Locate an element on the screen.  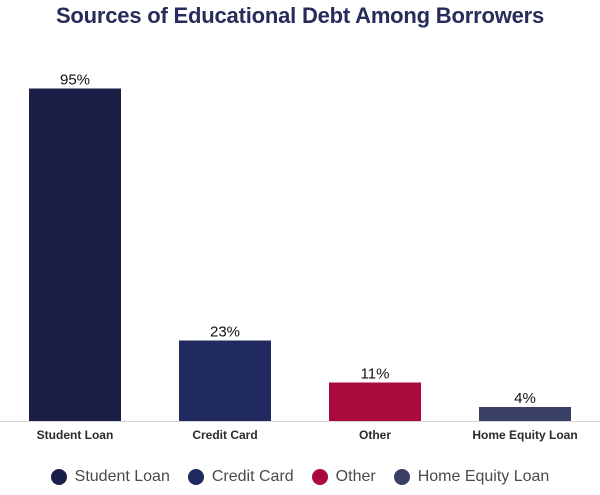
data-label-other: 11% is located at coordinates (375, 374).